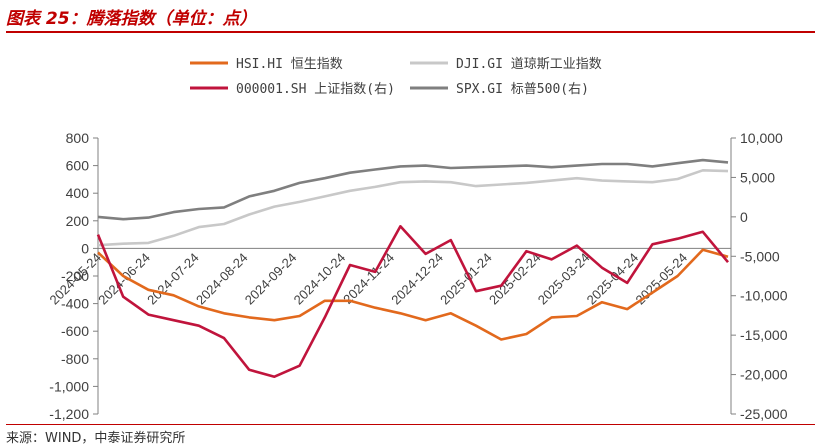 Image resolution: width=821 pixels, height=448 pixels. What do you see at coordinates (417, 279) in the screenshot?
I see `x-axis-tick-label: 2024-12-24` at bounding box center [417, 279].